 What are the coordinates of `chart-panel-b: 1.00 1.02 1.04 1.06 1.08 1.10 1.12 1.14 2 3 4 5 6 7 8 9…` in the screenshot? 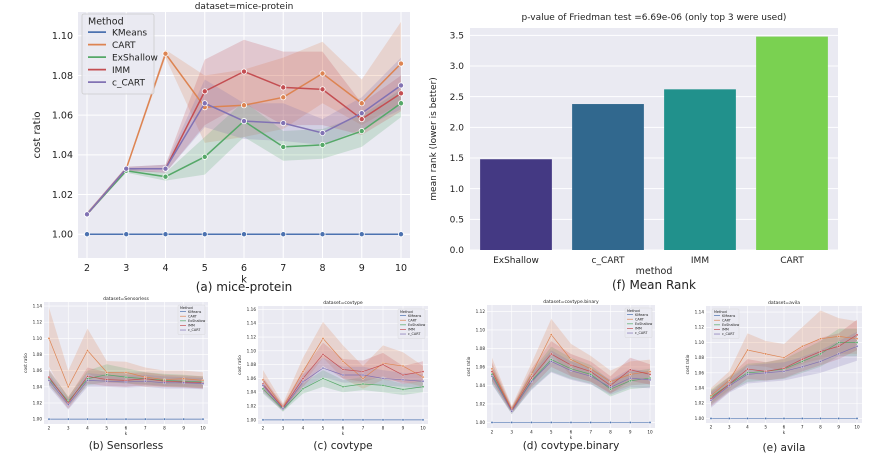 It's located at (115, 374).